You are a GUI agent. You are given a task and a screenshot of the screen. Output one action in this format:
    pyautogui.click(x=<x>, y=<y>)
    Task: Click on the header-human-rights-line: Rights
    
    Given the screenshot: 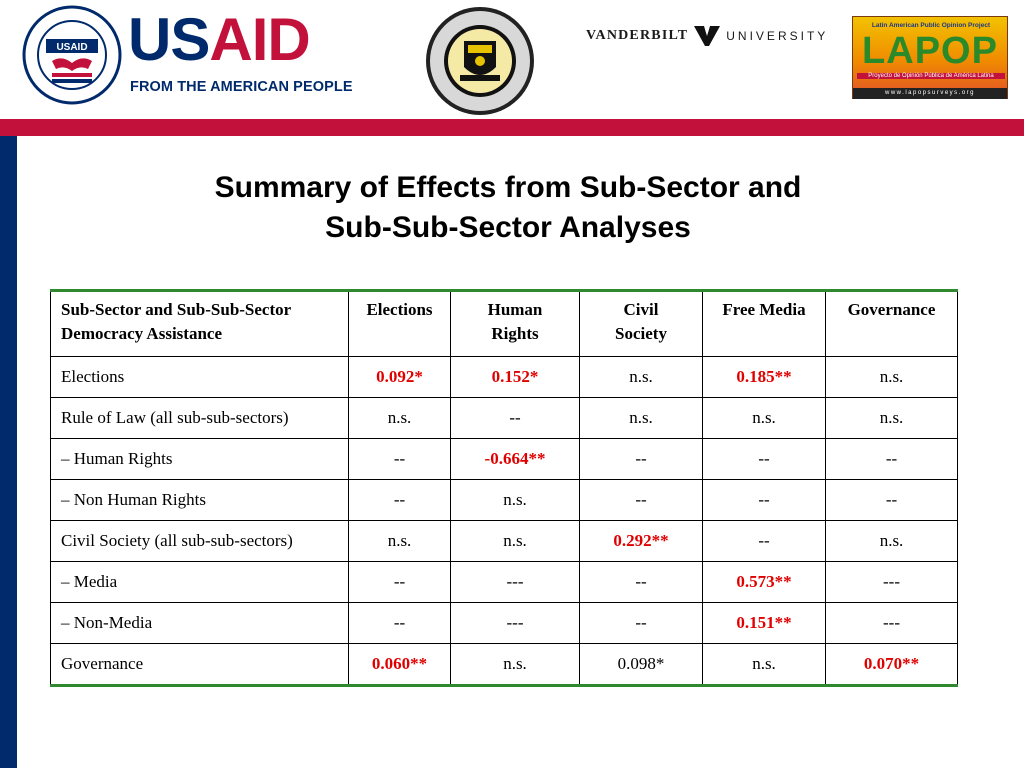 What is the action you would take?
    pyautogui.click(x=515, y=333)
    